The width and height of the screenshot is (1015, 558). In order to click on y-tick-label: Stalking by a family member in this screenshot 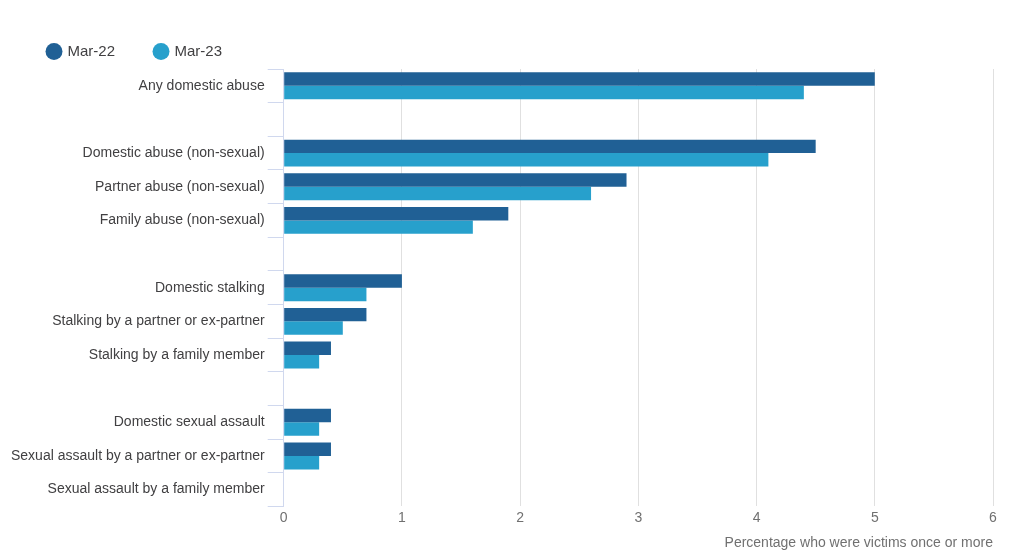, I will do `click(177, 353)`.